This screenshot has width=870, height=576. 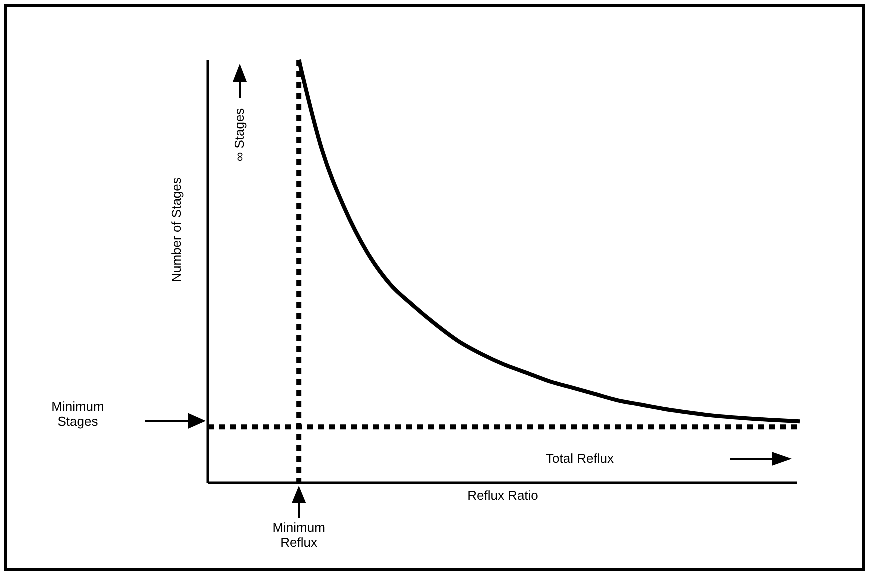 I want to click on ref-line-label: Minimum Stages, so click(x=78, y=414).